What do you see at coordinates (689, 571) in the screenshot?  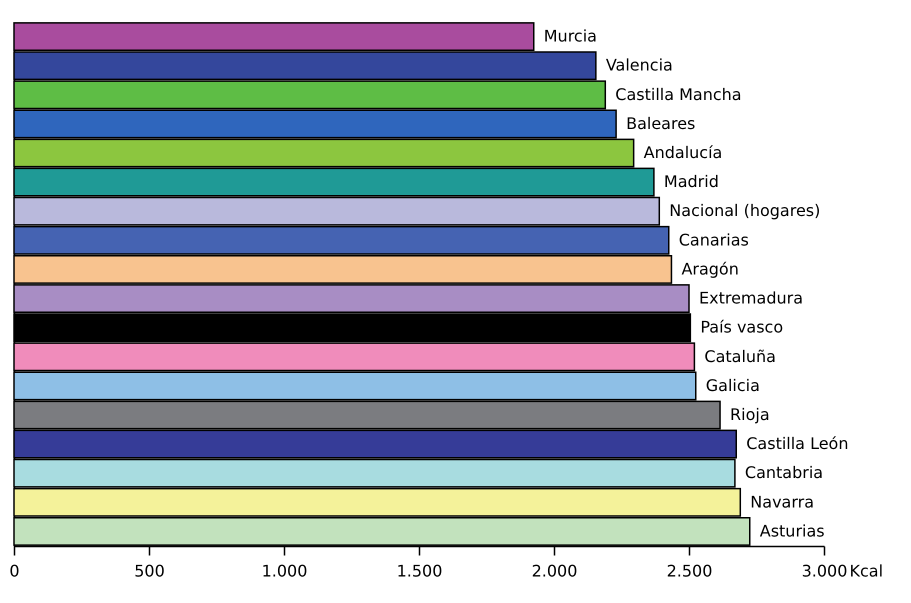 I see `x-tick-label: 2.500` at bounding box center [689, 571].